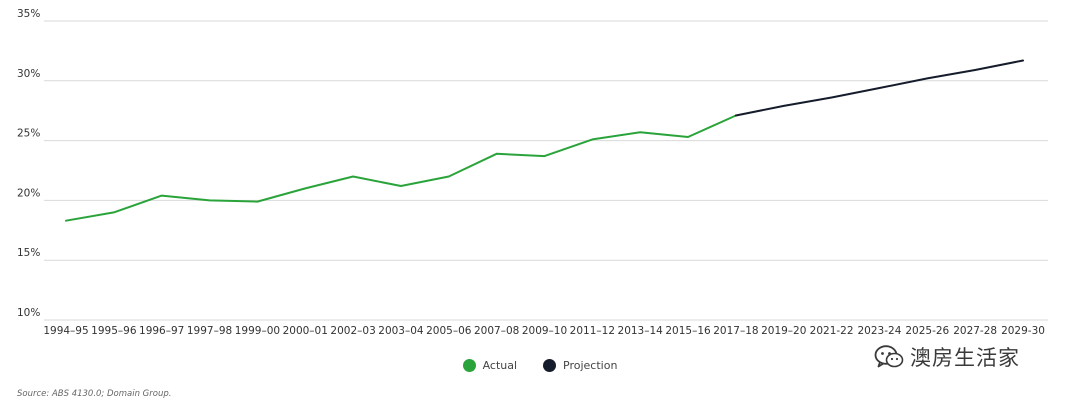 Image resolution: width=1080 pixels, height=407 pixels. I want to click on legend: Actual Projection, so click(540, 365).